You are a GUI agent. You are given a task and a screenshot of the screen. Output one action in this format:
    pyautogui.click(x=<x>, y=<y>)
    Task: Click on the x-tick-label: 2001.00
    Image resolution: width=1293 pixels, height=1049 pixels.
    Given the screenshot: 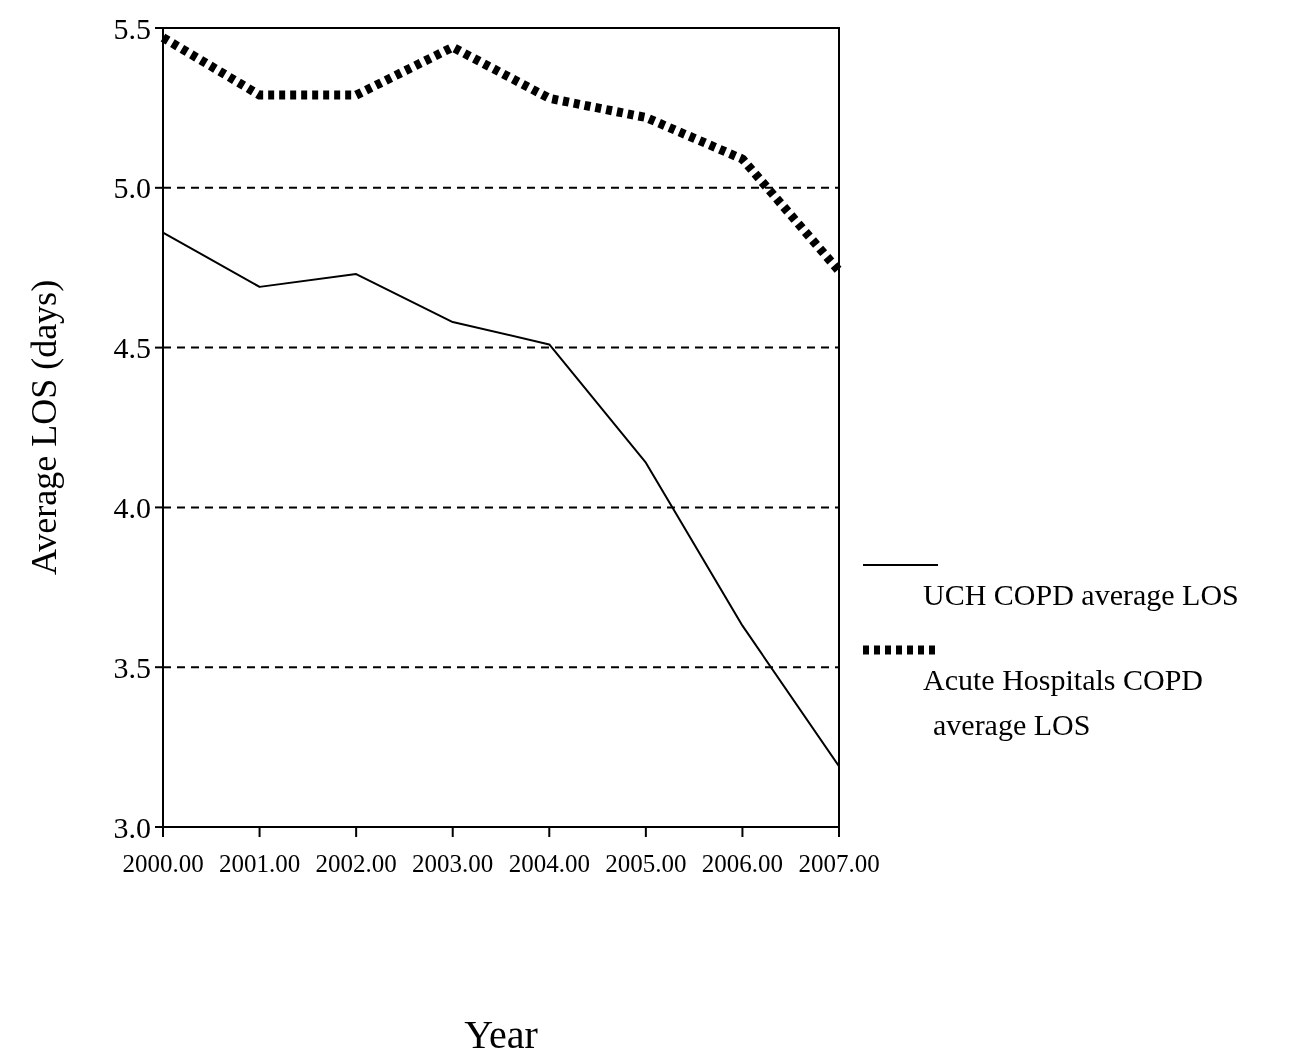 What is the action you would take?
    pyautogui.click(x=259, y=863)
    